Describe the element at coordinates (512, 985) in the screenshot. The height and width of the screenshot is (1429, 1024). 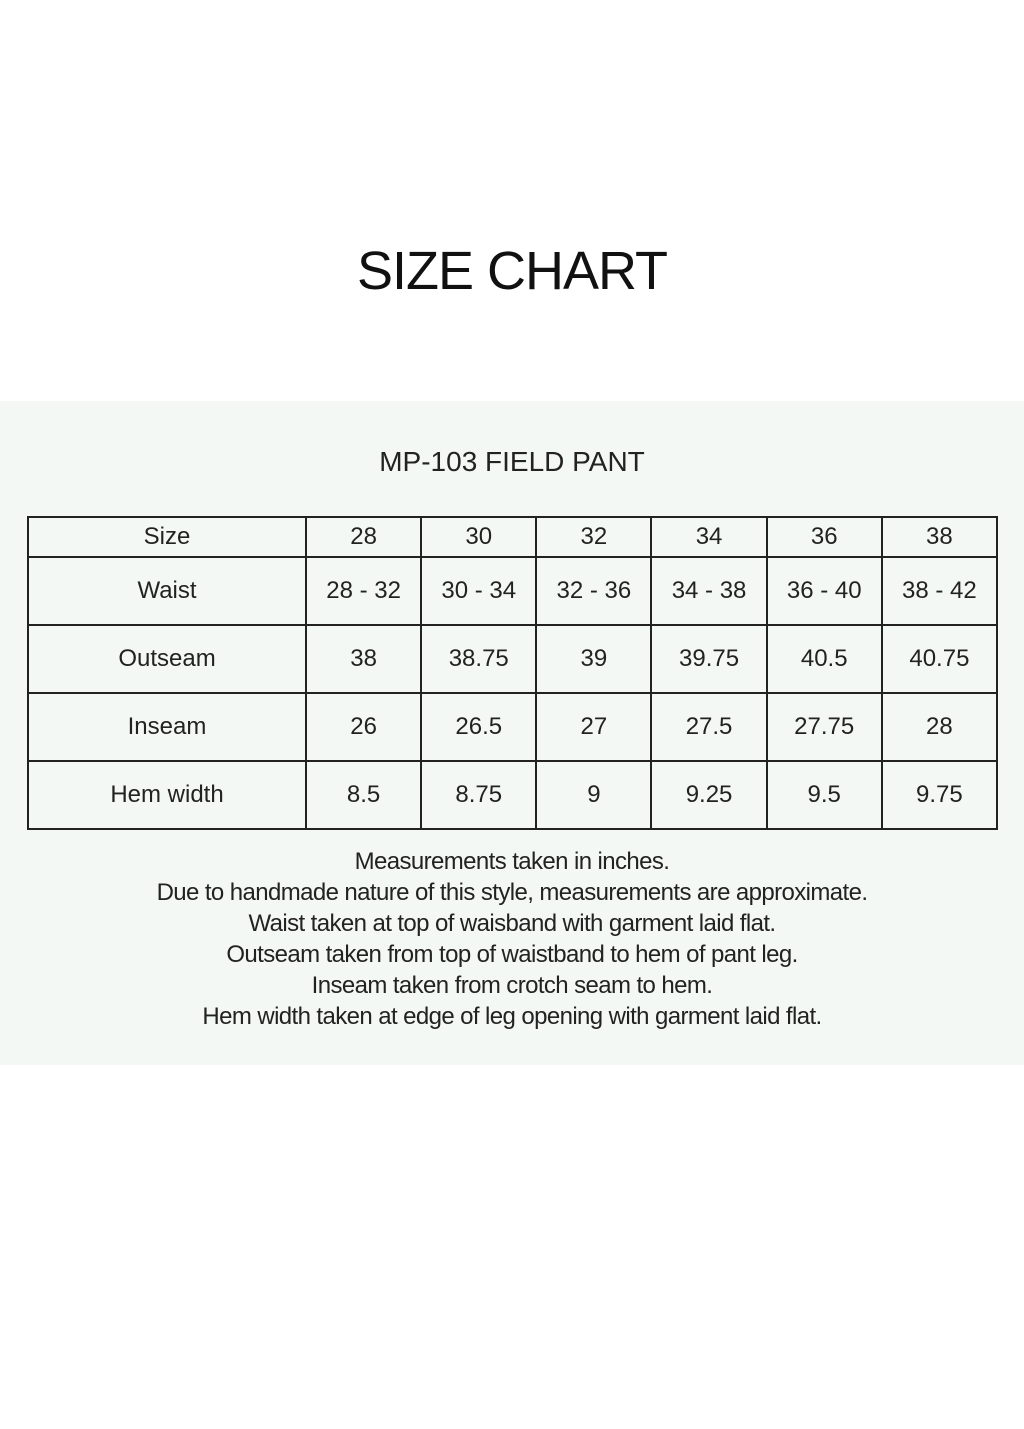
I see `note-line: Inseam taken from crotch seam to hem.` at that location.